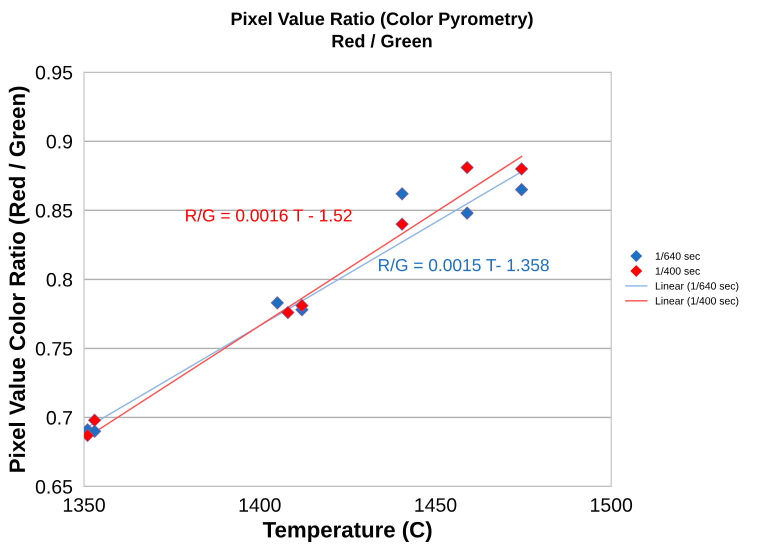 This screenshot has height=556, width=764. What do you see at coordinates (59, 279) in the screenshot?
I see `y-tick-label: 0.8` at bounding box center [59, 279].